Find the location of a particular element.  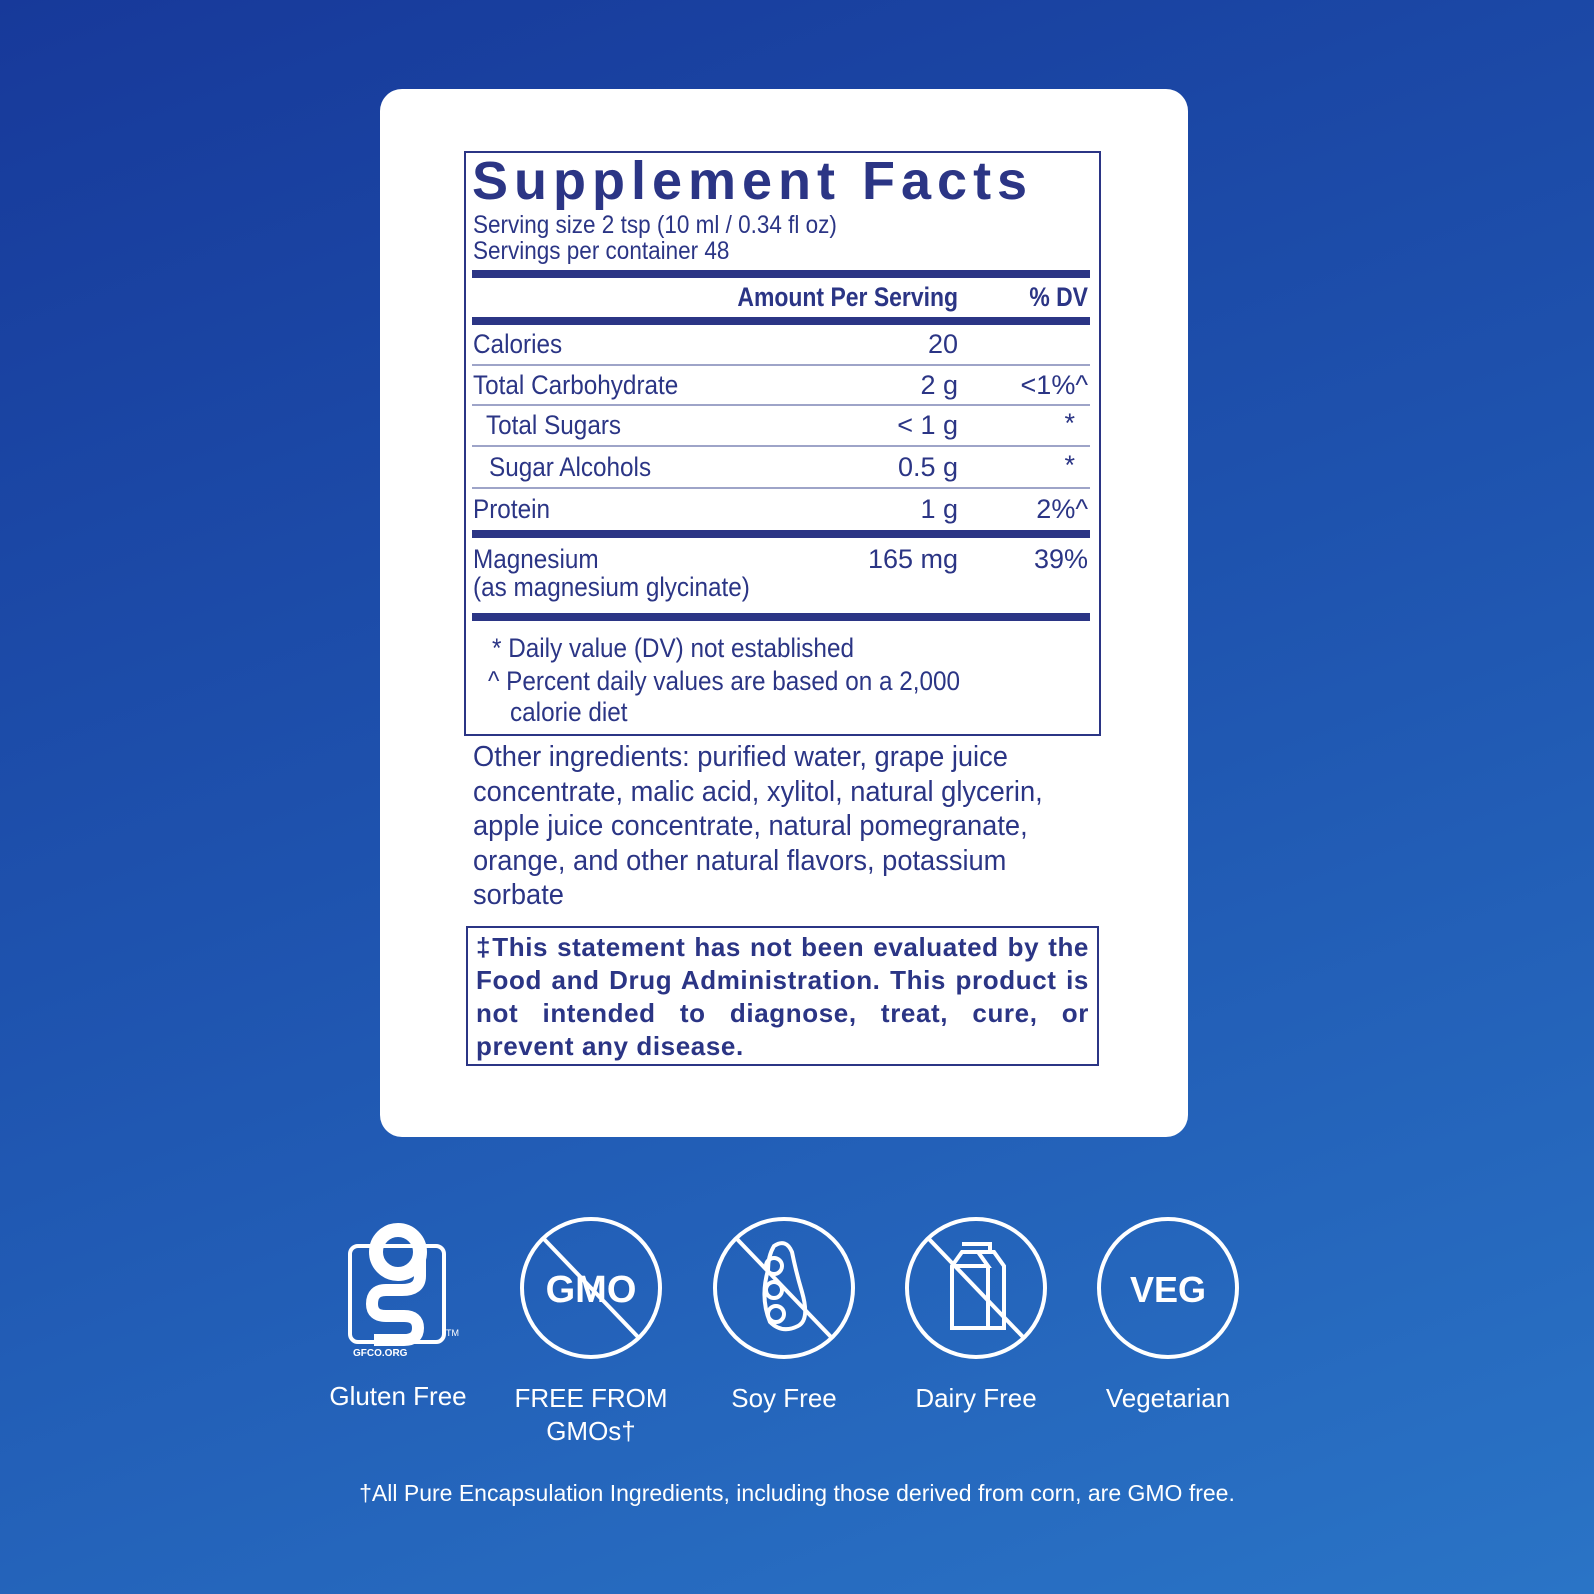

svg-text: GFCO.ORG is located at coordinates (380, 1353).